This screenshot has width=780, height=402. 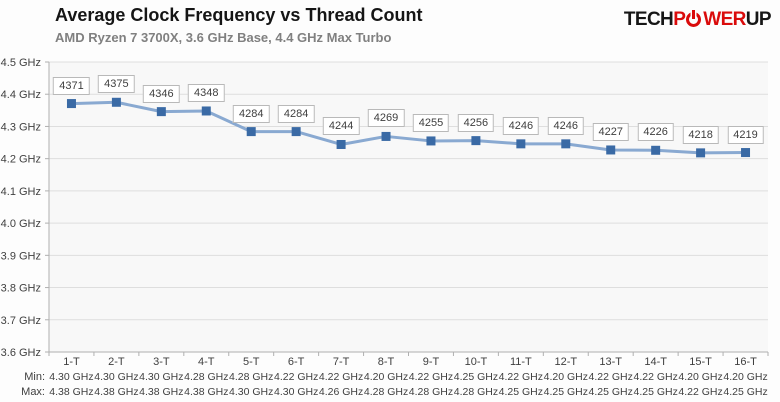 What do you see at coordinates (341, 392) in the screenshot?
I see `footer-value: 4.26 GHz` at bounding box center [341, 392].